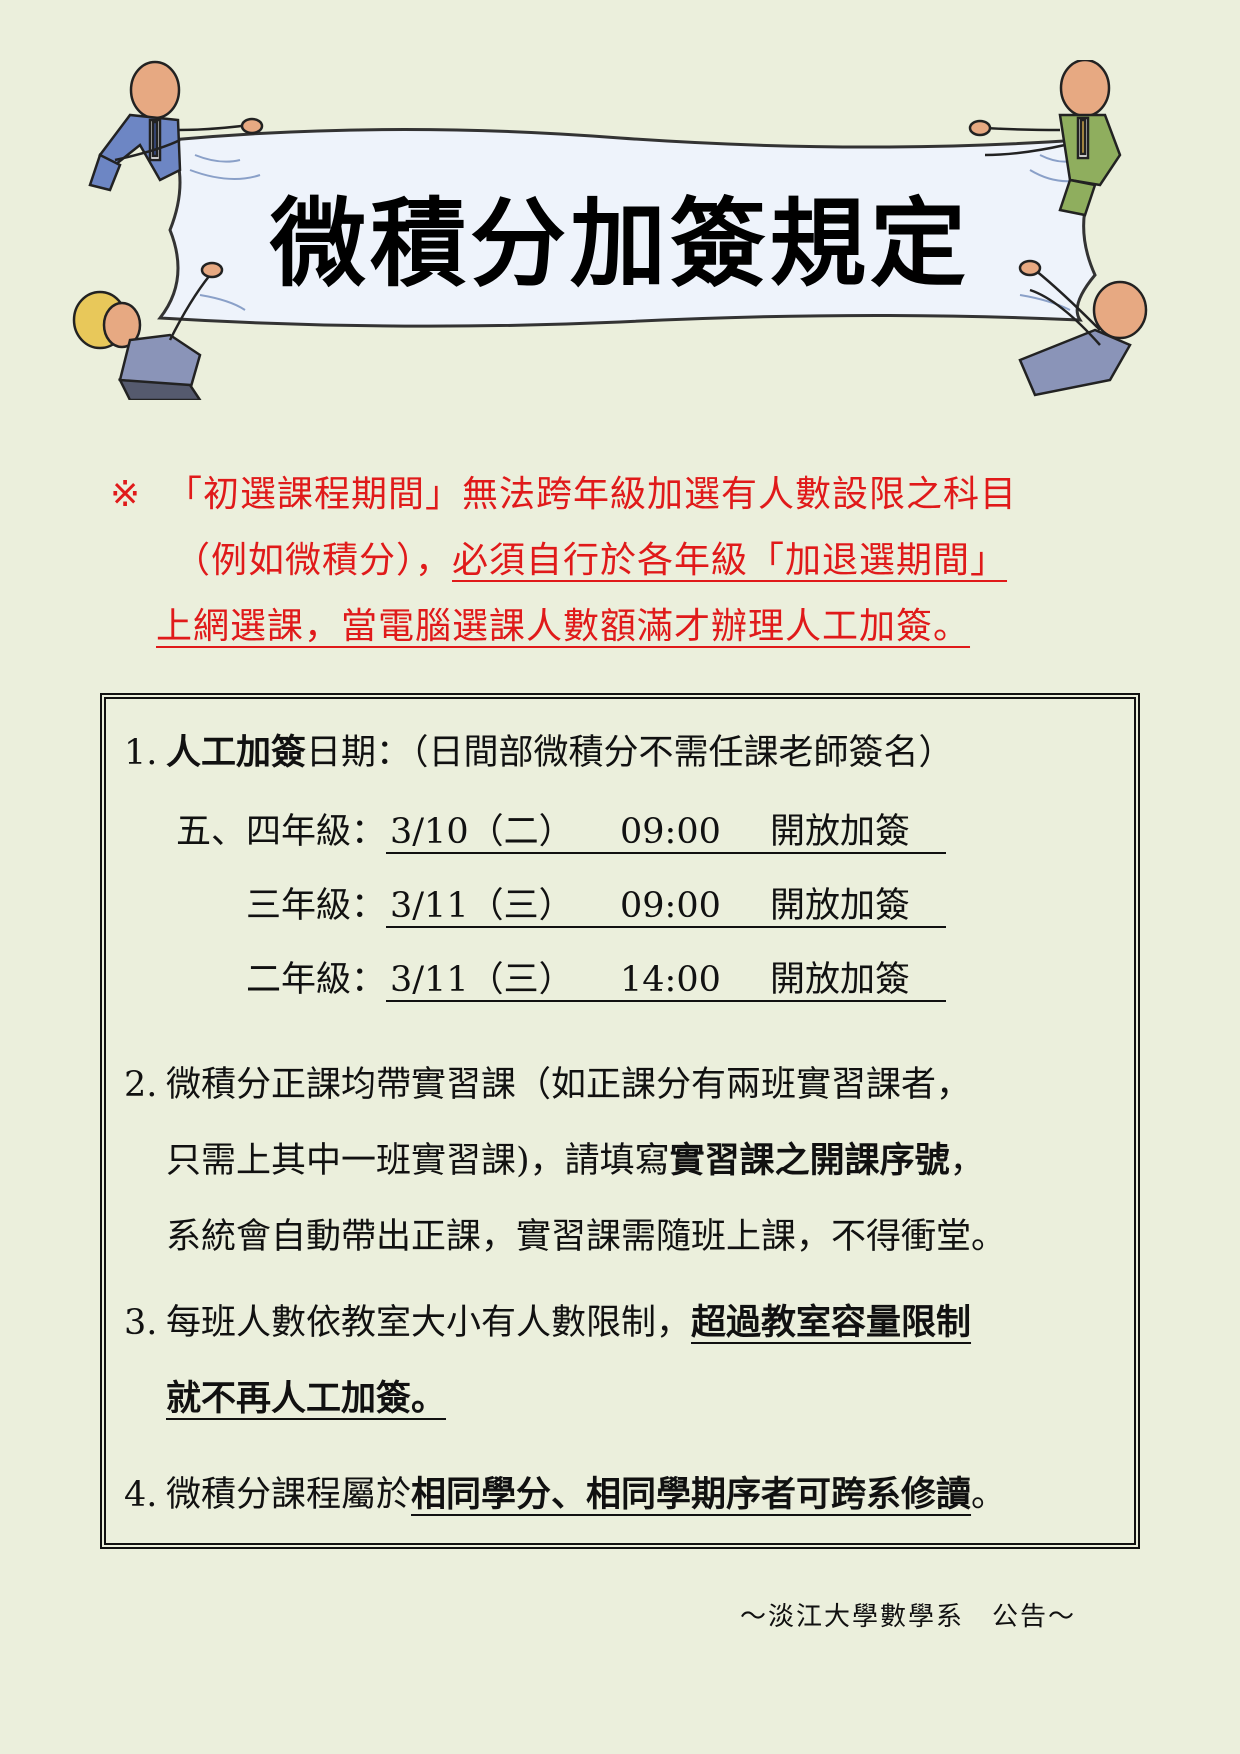 The width and height of the screenshot is (1240, 1754). I want to click on schedule-row: 三年級： 3/11（三） 09:00 開放加簽, so click(624, 906).